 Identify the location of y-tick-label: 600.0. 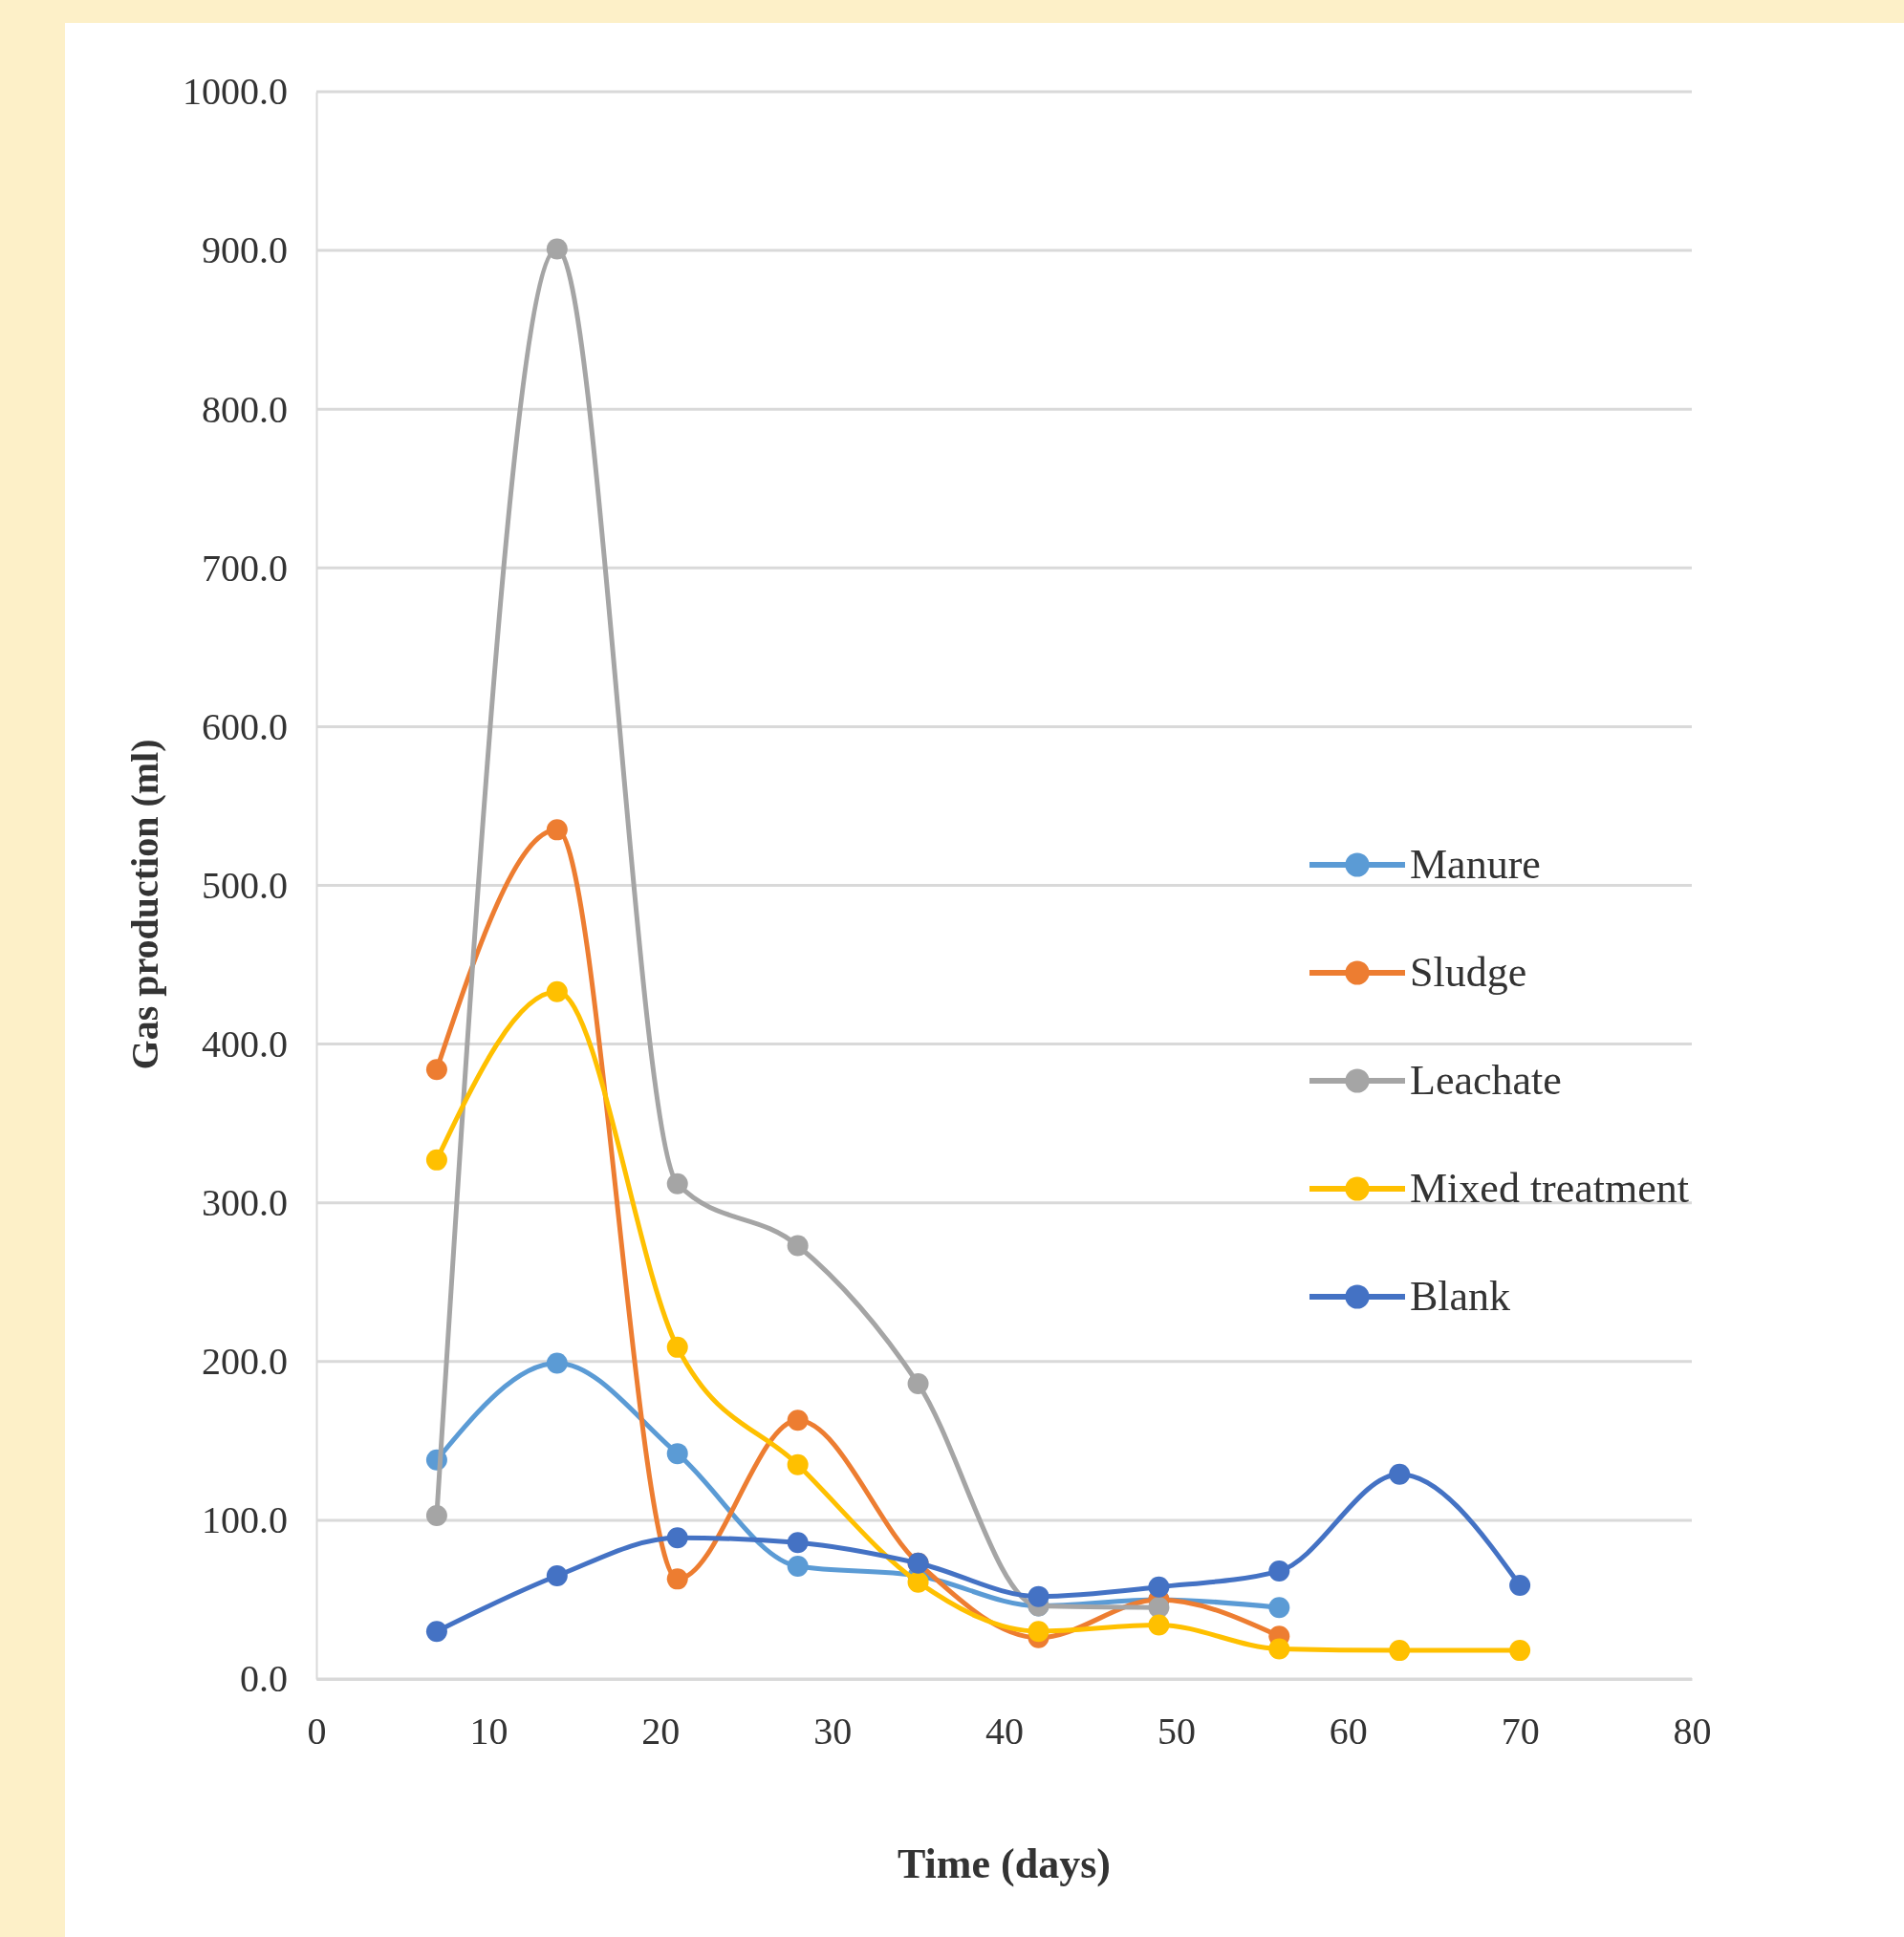
(245, 726).